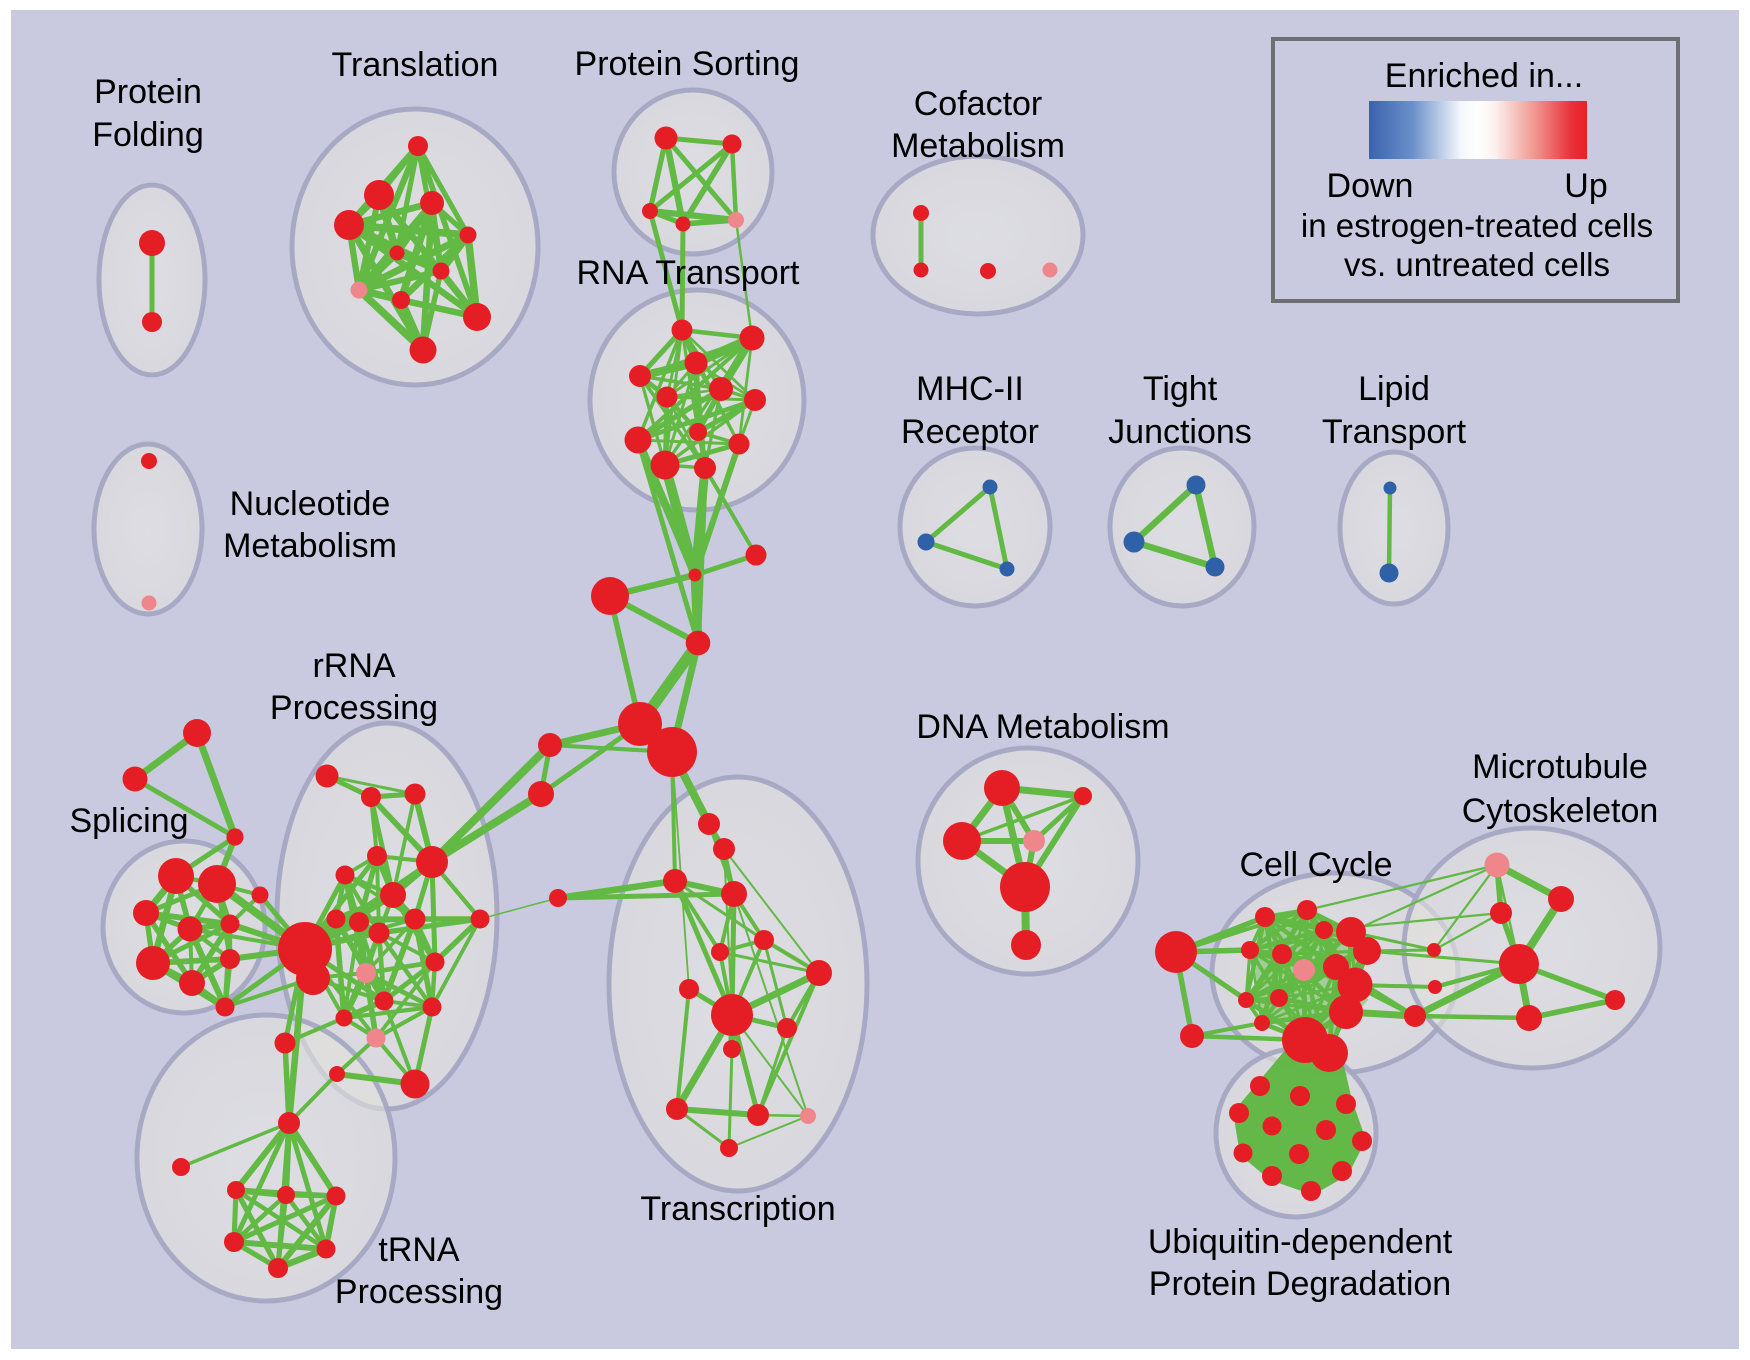  What do you see at coordinates (1315, 865) in the screenshot?
I see `svg-text: Cell Cycle` at bounding box center [1315, 865].